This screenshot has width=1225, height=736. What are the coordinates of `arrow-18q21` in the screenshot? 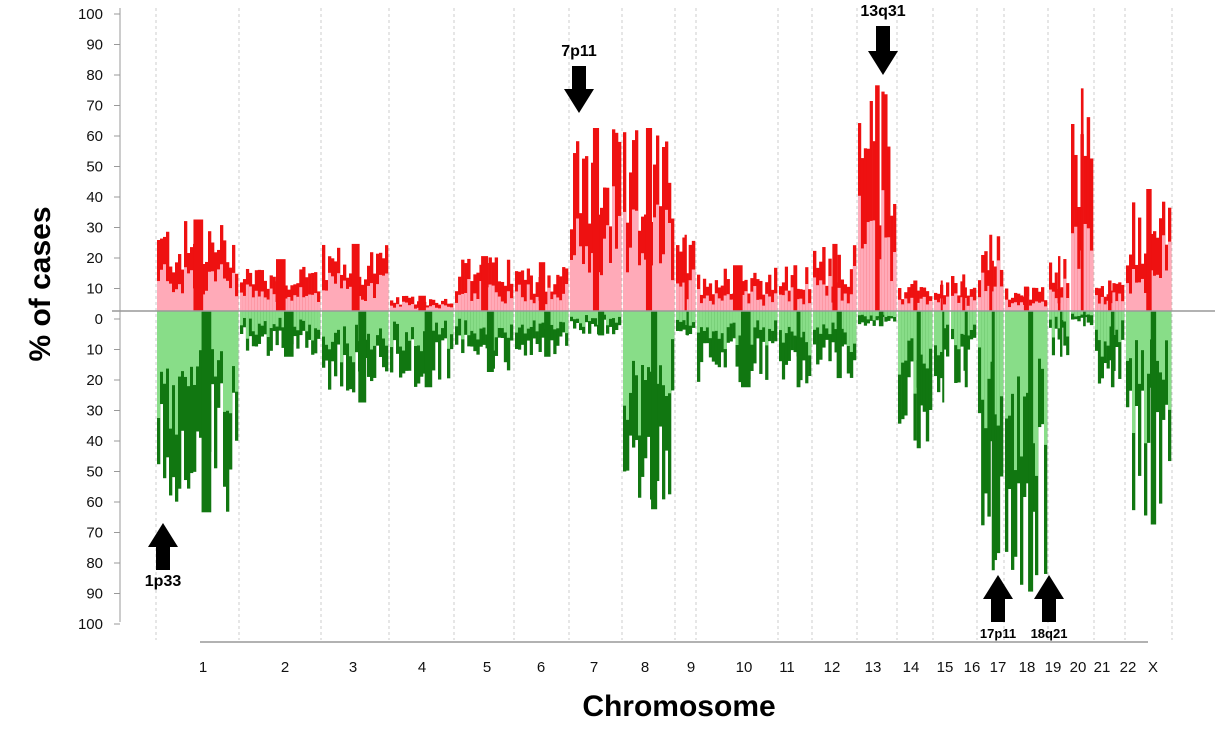 It's located at (1049, 598).